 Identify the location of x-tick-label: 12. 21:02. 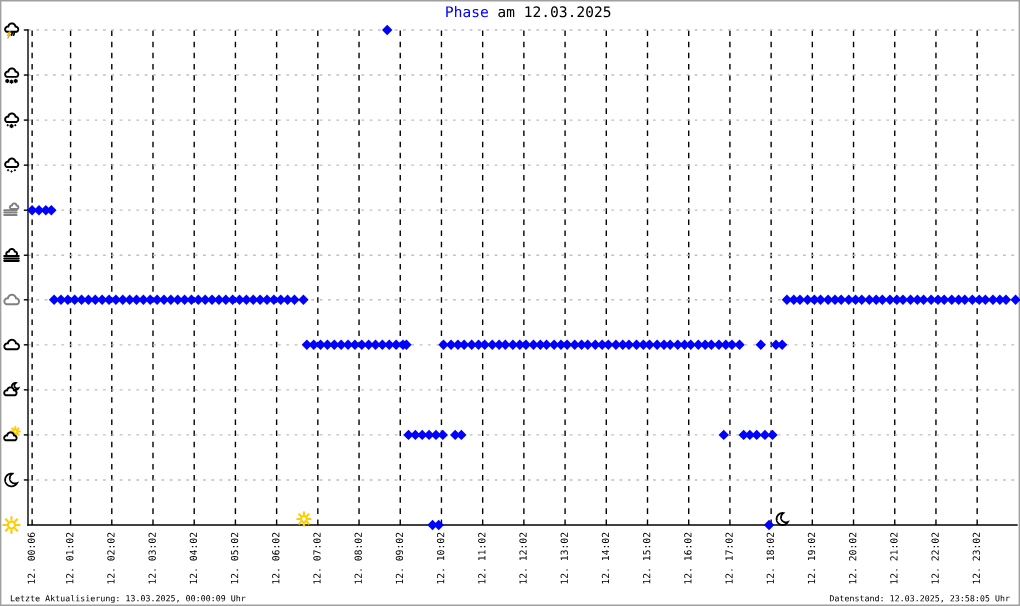
(894, 558).